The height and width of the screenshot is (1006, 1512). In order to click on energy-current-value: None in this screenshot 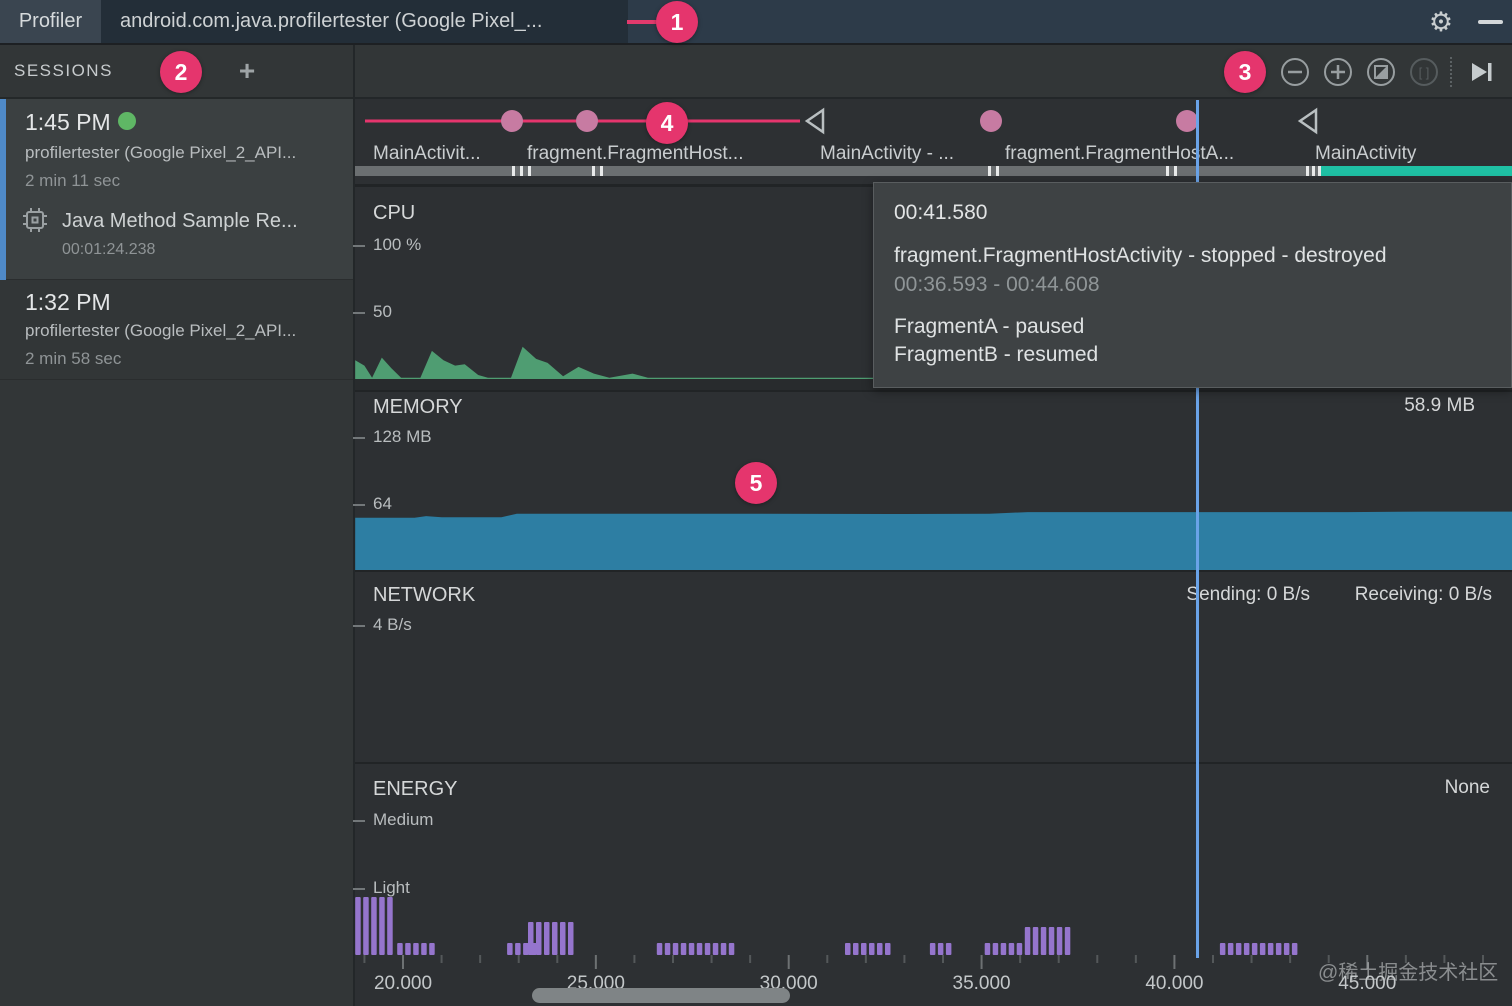, I will do `click(1467, 787)`.